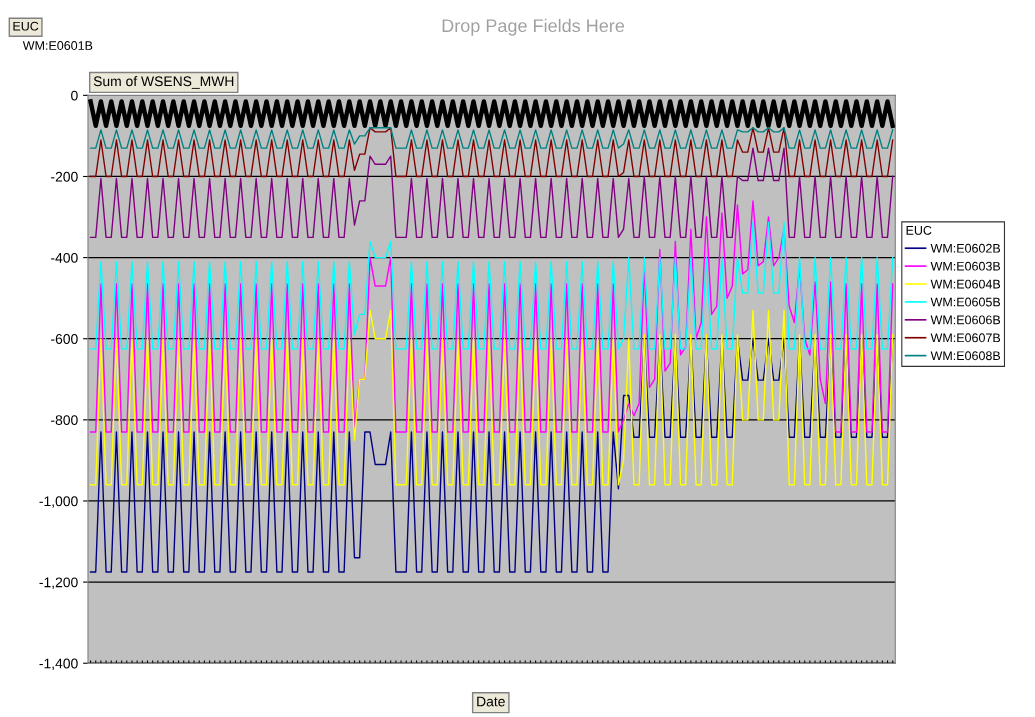 The width and height of the screenshot is (1035, 717). Describe the element at coordinates (965, 266) in the screenshot. I see `legend-label: WM:E0603B` at that location.